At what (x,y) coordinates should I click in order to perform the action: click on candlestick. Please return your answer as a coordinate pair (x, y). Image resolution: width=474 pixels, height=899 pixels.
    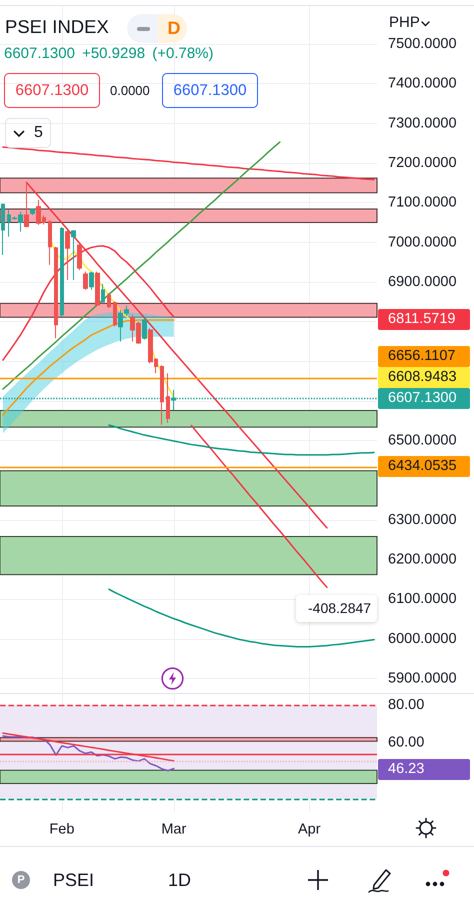
    Looking at the image, I should click on (3, 229).